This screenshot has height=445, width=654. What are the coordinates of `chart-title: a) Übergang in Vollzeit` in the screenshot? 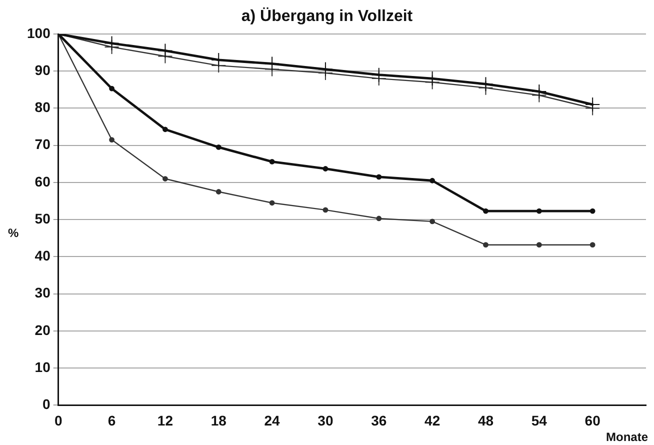 It's located at (327, 17).